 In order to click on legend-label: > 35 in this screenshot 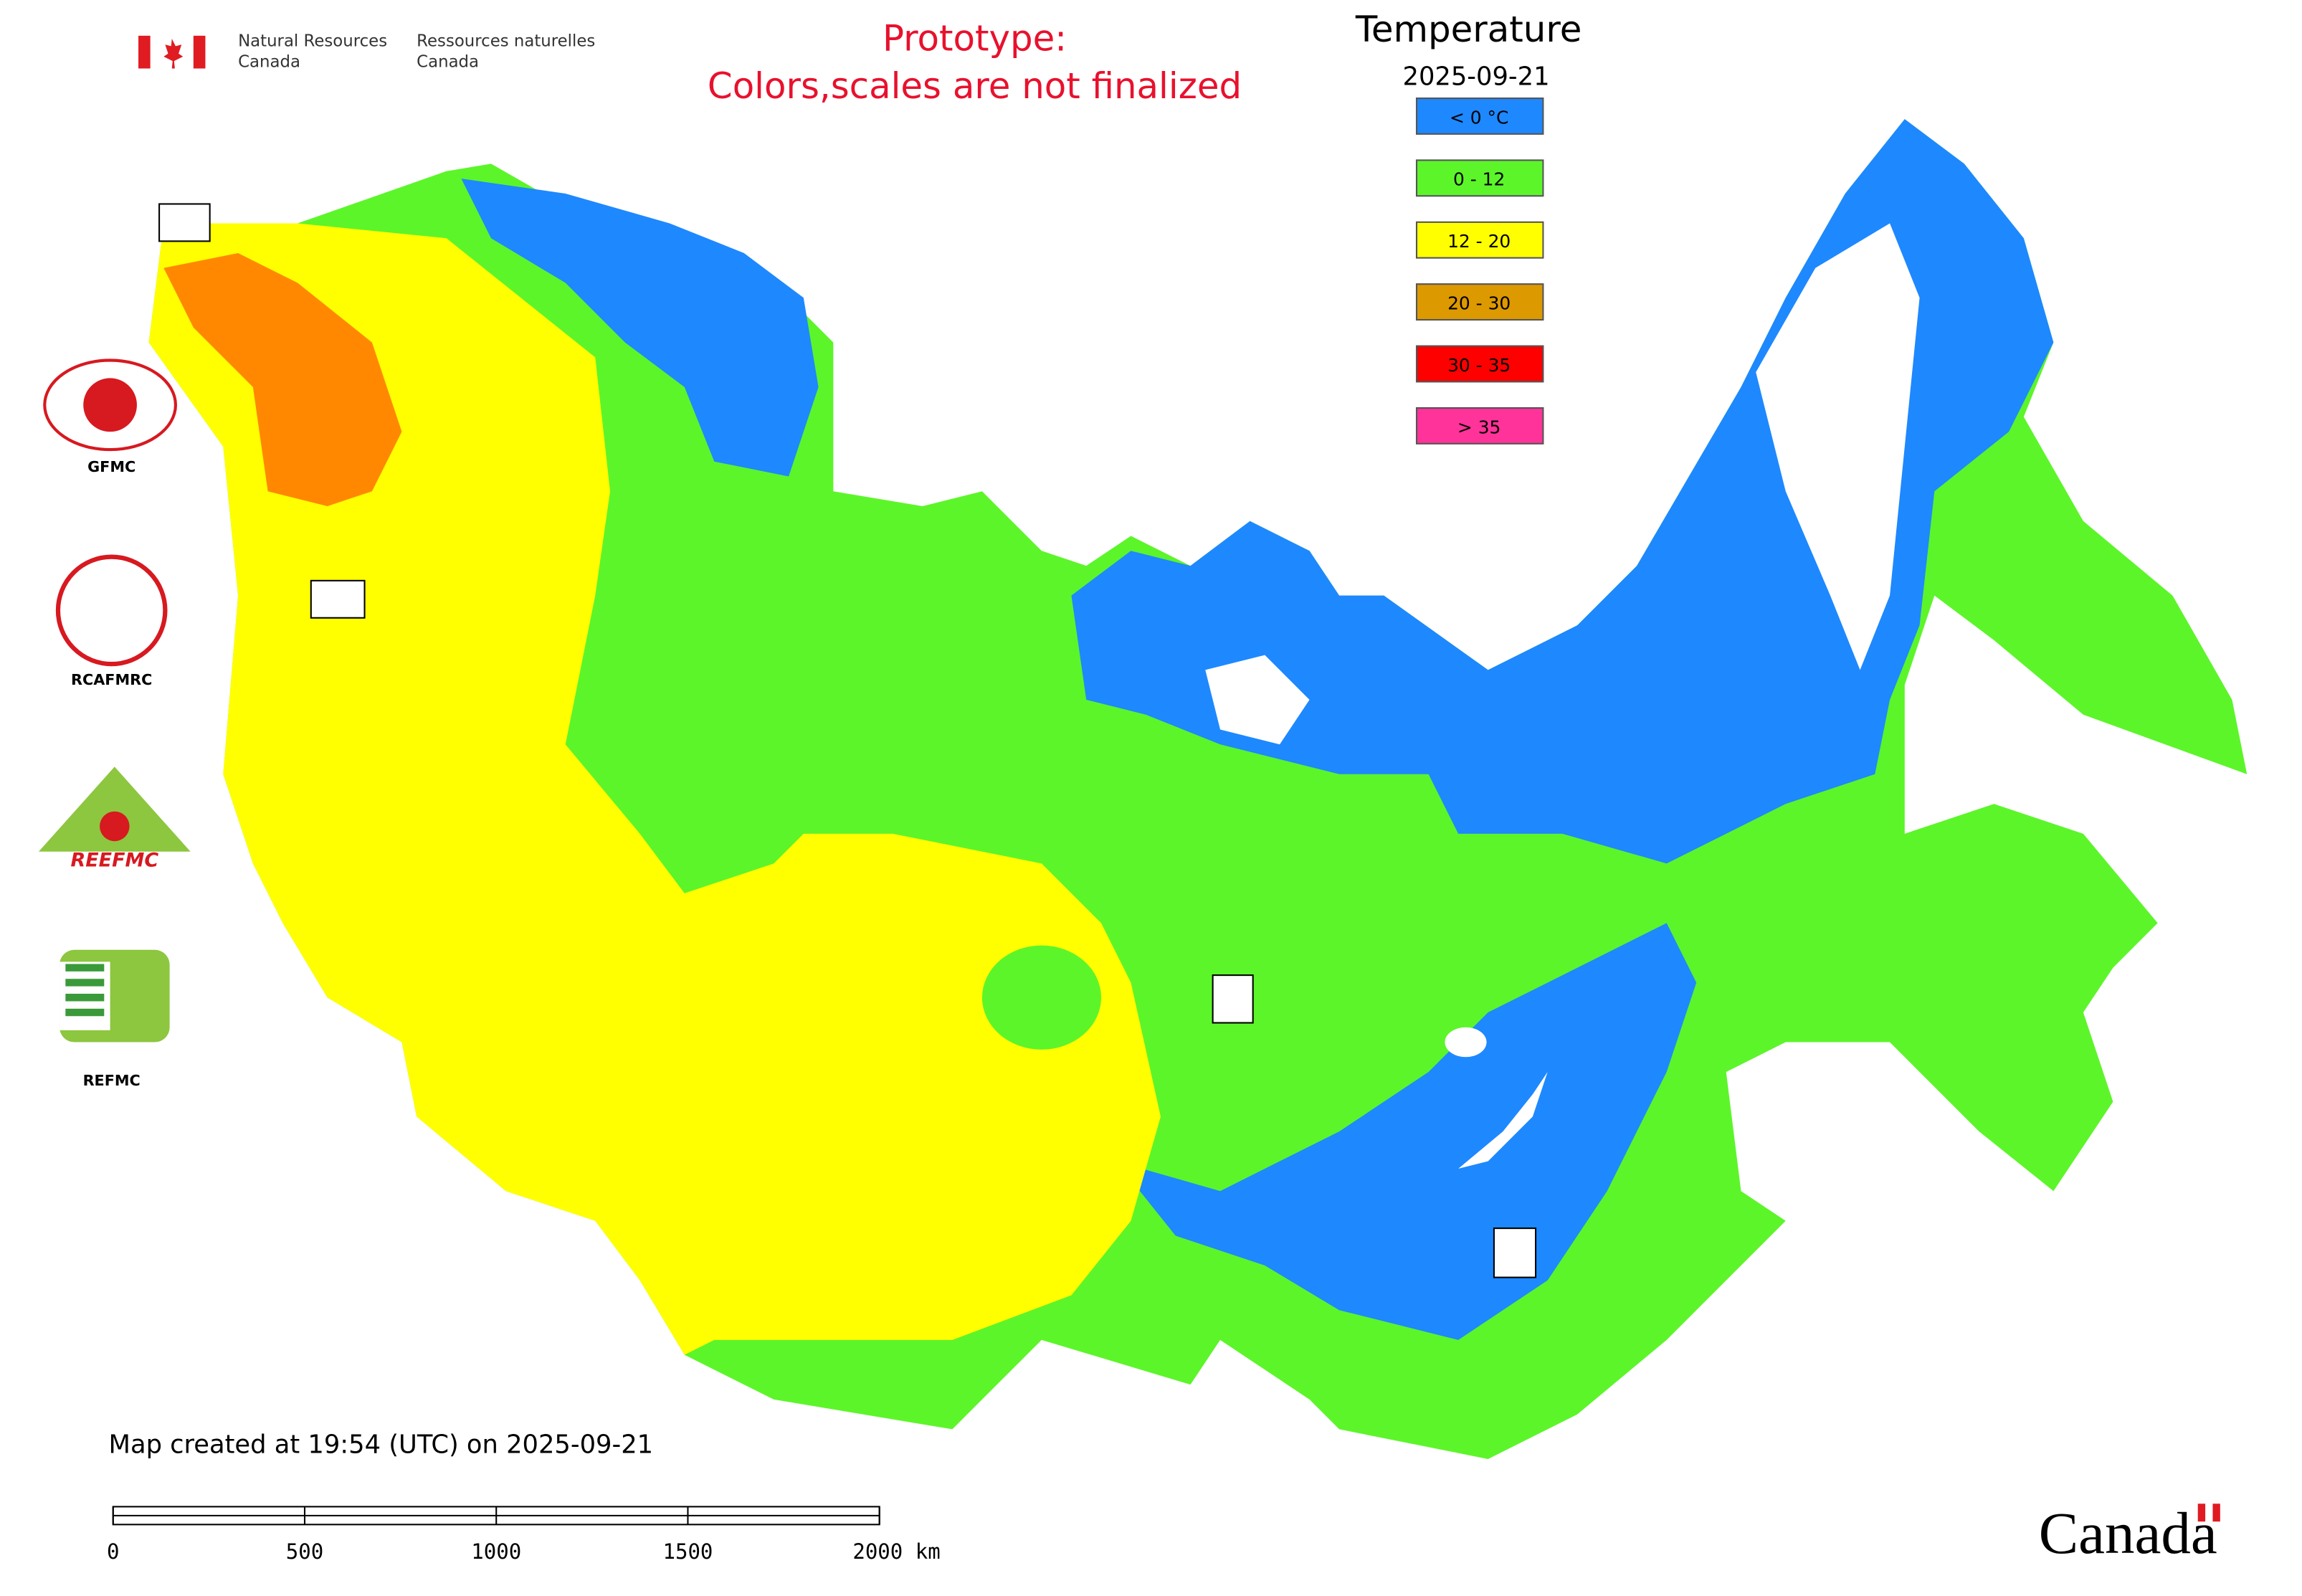, I will do `click(1478, 427)`.